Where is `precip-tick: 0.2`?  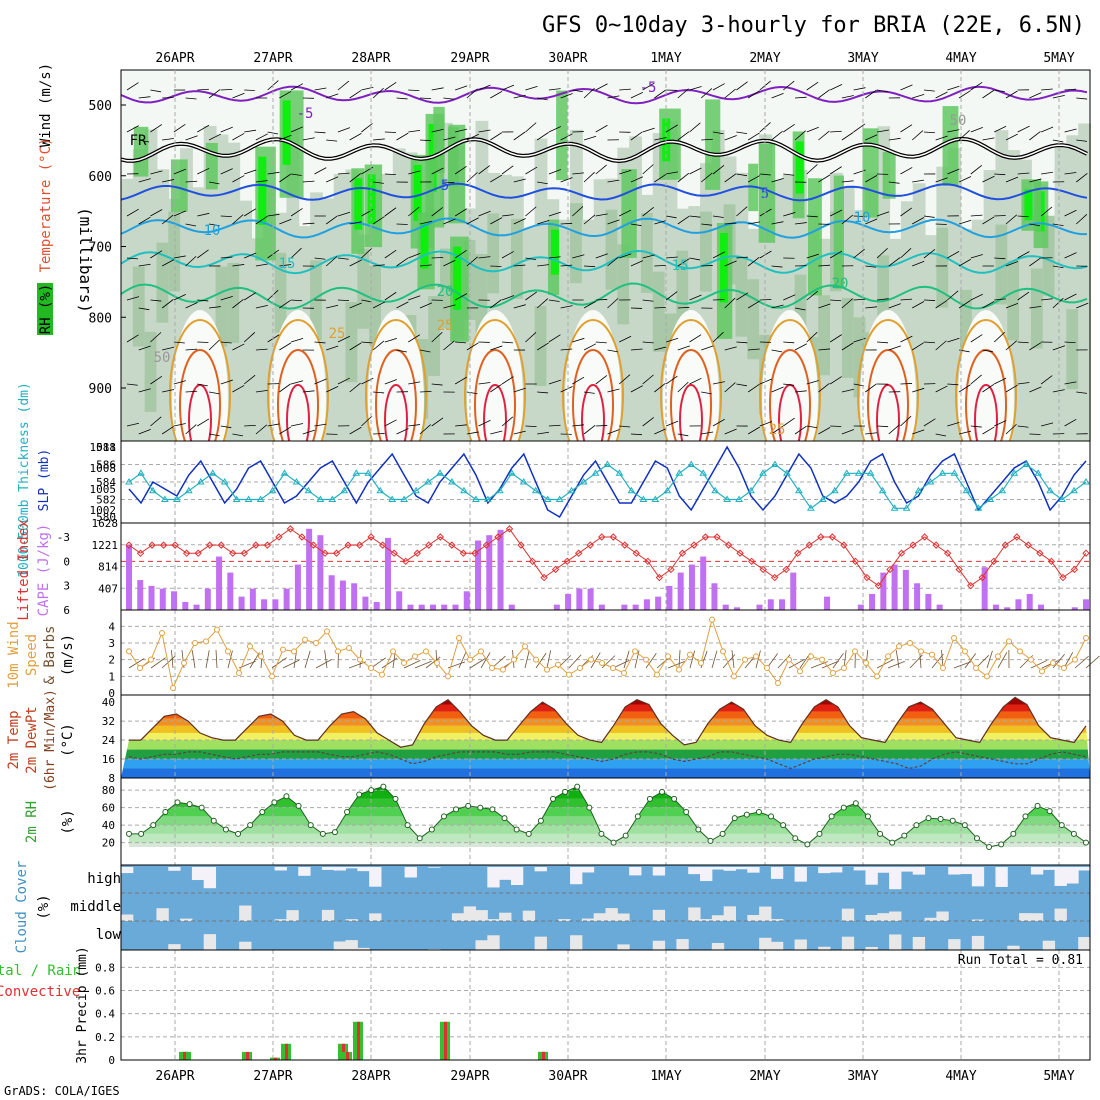 precip-tick: 0.2 is located at coordinates (105, 1037).